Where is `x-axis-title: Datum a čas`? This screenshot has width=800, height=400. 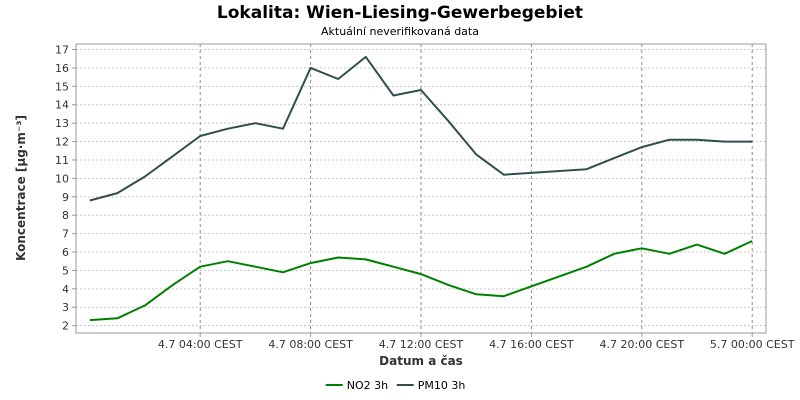 x-axis-title: Datum a čas is located at coordinates (421, 361).